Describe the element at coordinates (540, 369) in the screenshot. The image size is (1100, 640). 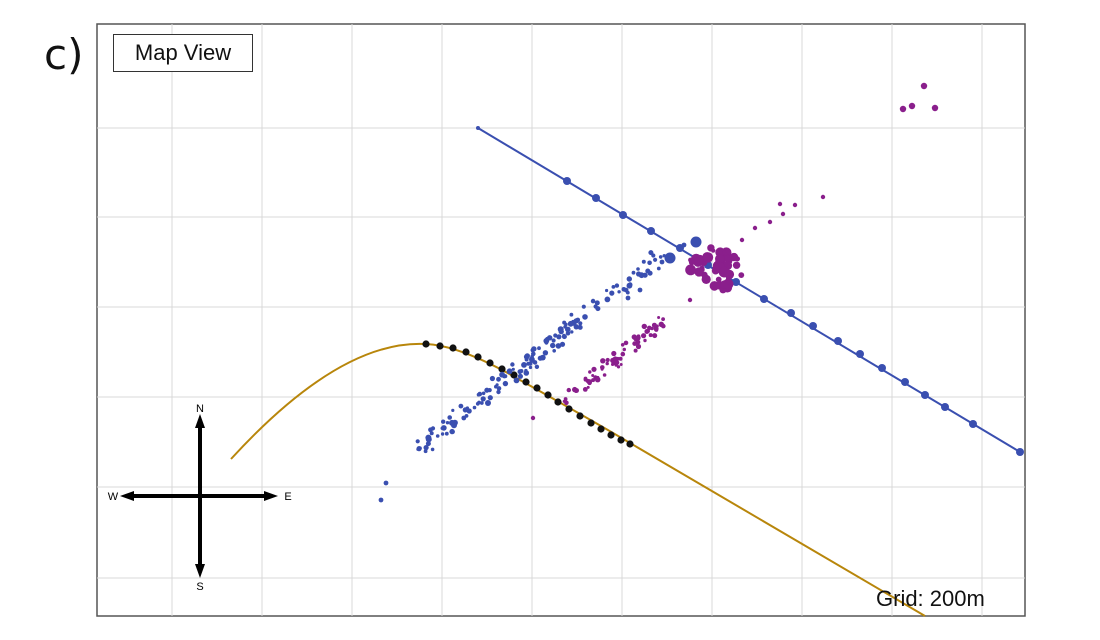
I see `blue-microseismic-events` at that location.